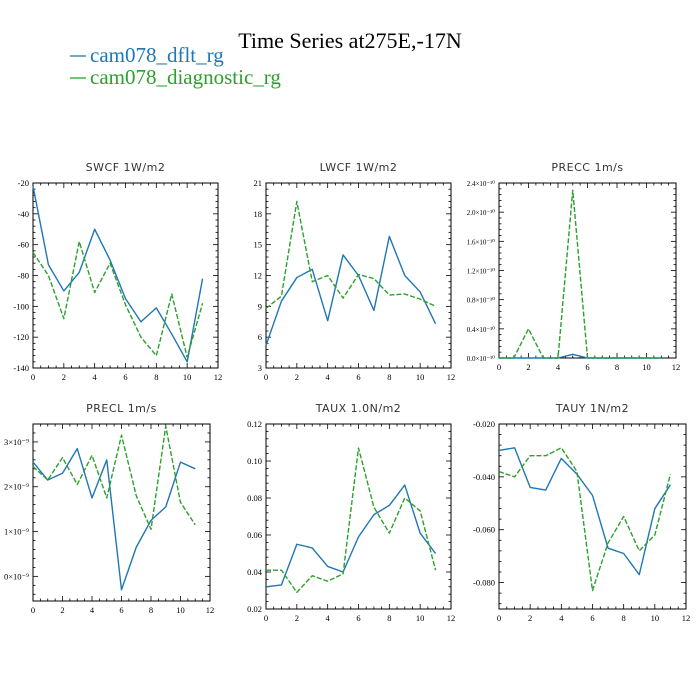 This screenshot has width=700, height=700. What do you see at coordinates (587, 167) in the screenshot?
I see `panel-title: PRECC 1m/s` at bounding box center [587, 167].